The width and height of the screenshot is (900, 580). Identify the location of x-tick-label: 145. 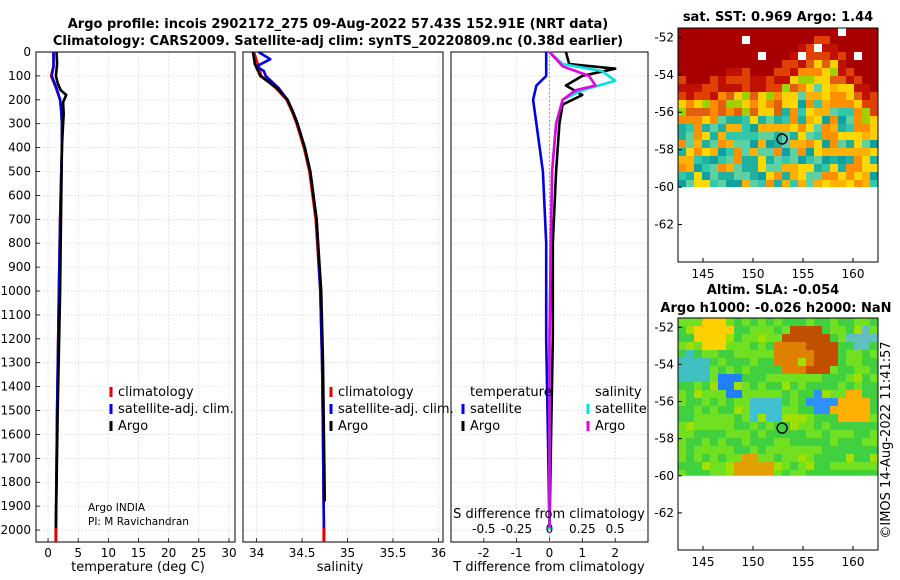
(703, 562).